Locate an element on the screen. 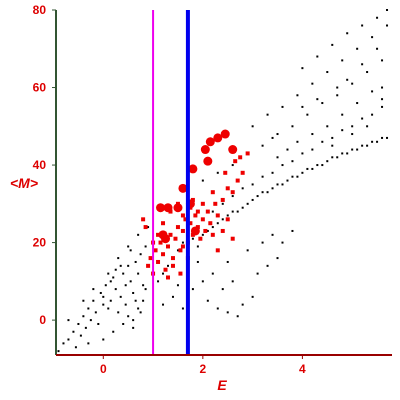 This screenshot has height=400, width=400. x-tick-label: 0 is located at coordinates (103, 369).